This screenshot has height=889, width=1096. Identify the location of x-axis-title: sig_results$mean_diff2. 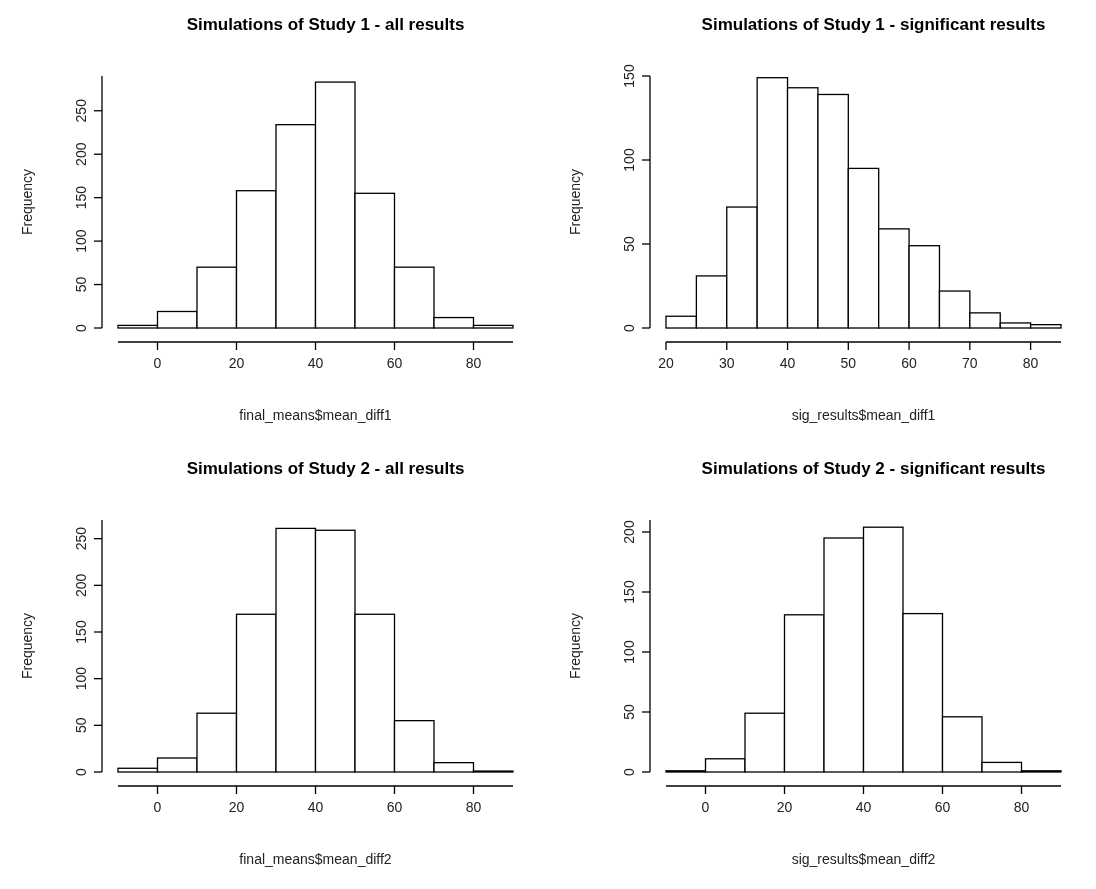
(863, 859).